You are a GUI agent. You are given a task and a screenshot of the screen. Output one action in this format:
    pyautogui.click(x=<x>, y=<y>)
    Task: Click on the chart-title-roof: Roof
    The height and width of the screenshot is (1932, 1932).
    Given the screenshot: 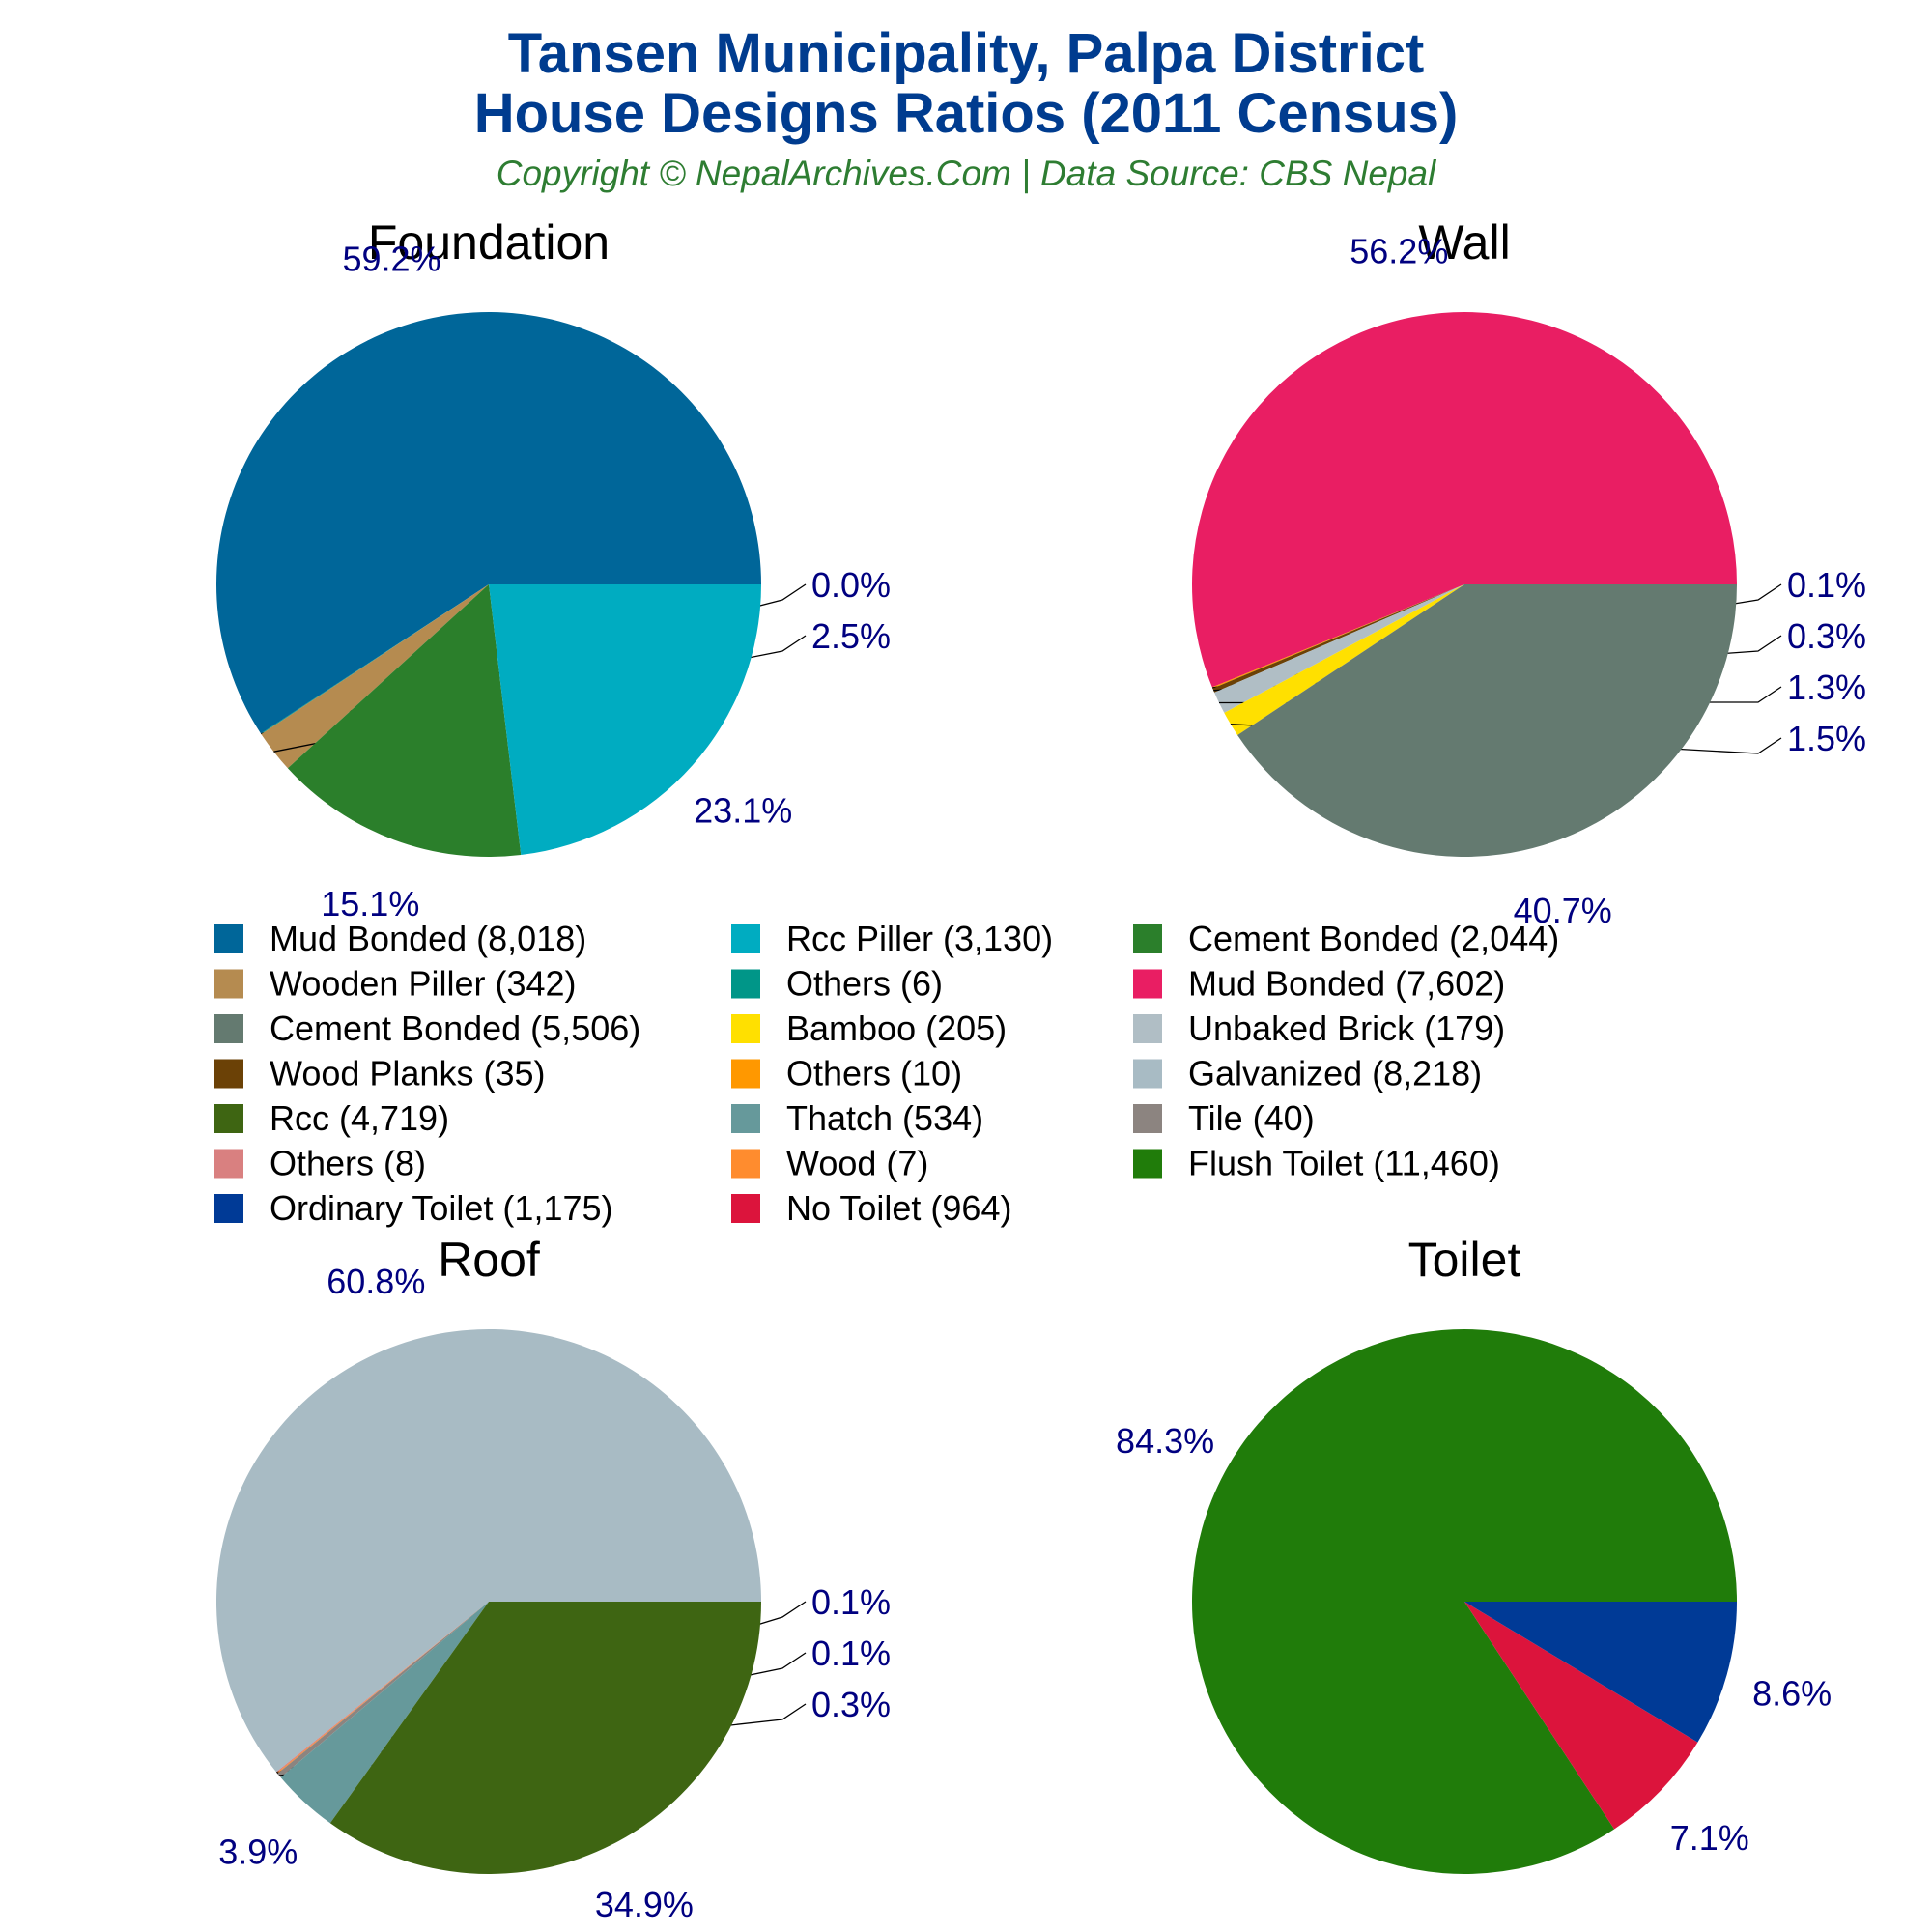 What is the action you would take?
    pyautogui.click(x=489, y=1260)
    